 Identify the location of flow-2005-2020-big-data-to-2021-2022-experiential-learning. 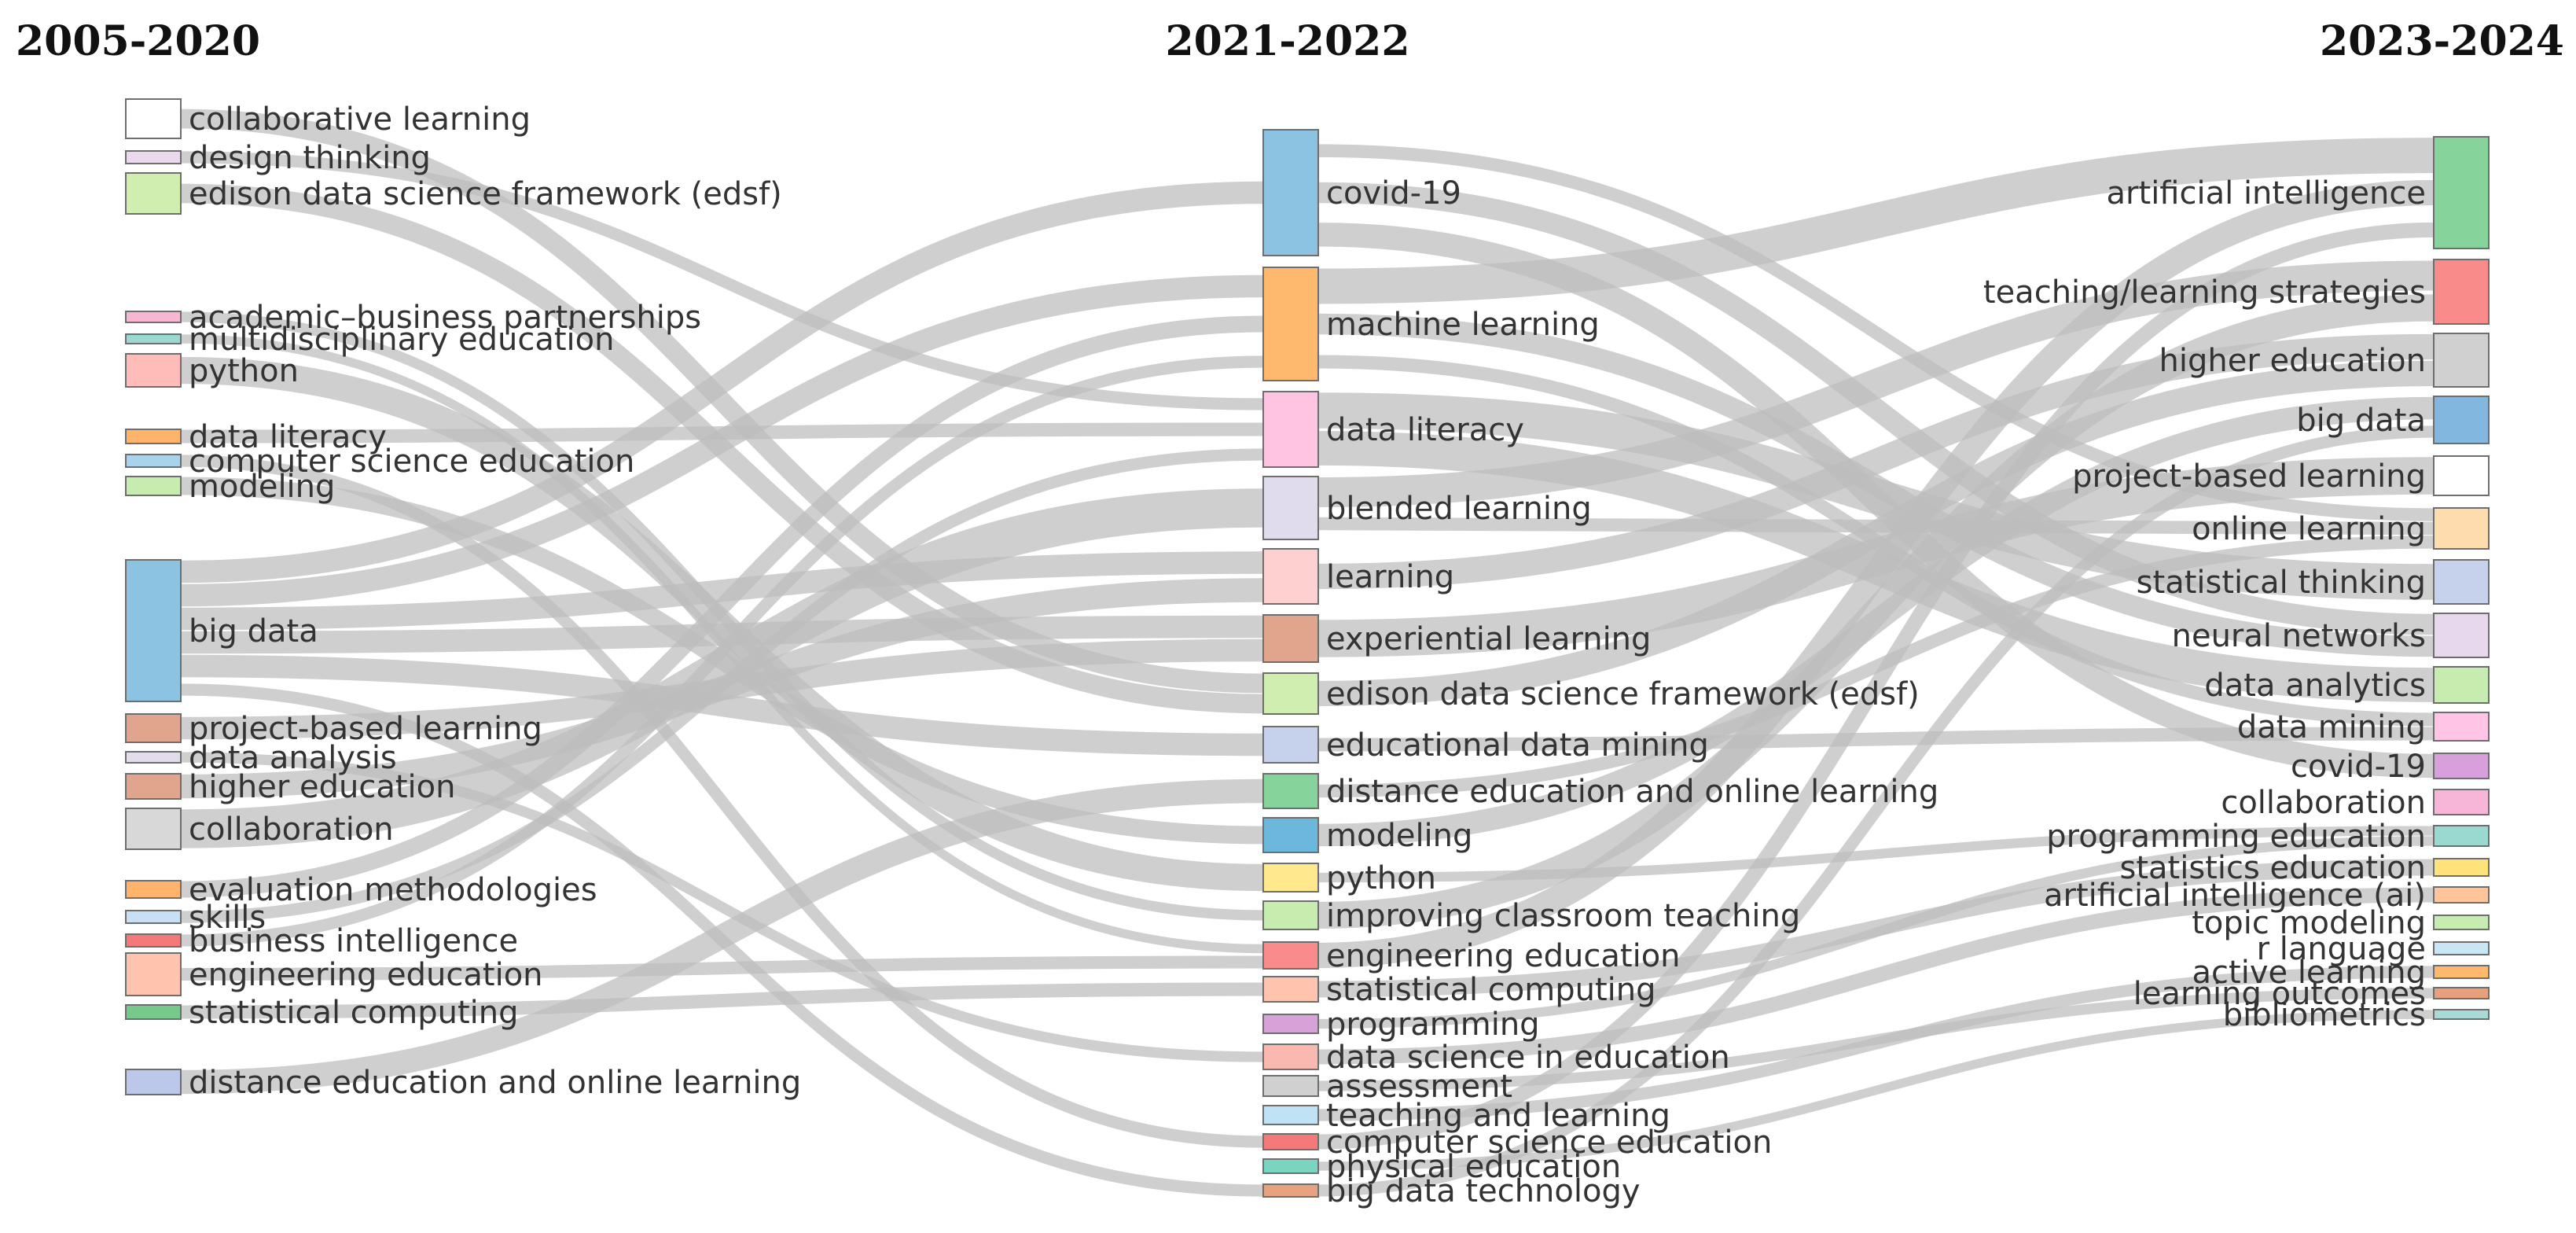
(722, 634).